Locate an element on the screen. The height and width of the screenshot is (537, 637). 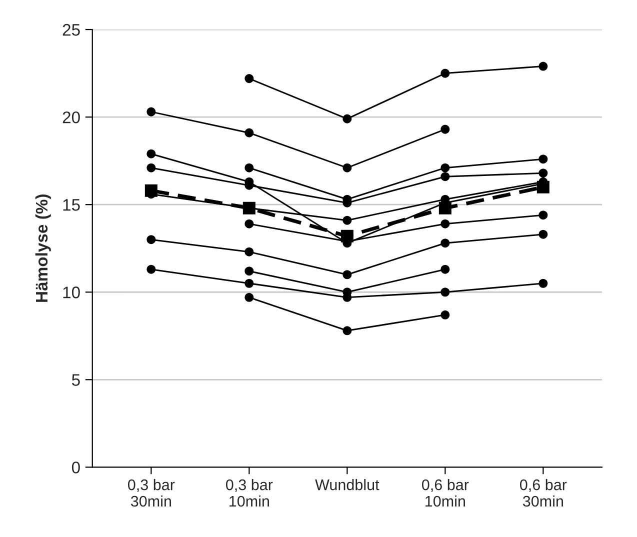
y-tick-label: 25 is located at coordinates (71, 30).